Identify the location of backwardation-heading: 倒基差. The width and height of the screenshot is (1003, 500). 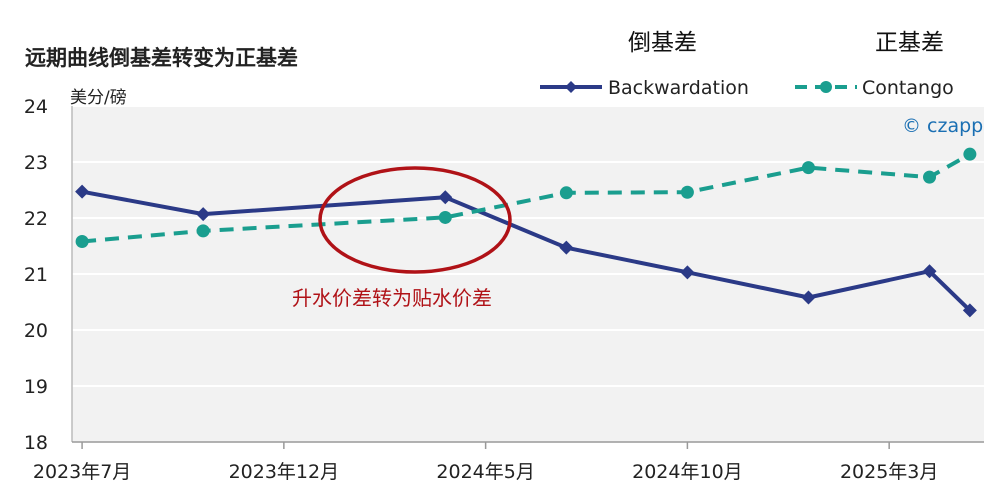
(662, 43).